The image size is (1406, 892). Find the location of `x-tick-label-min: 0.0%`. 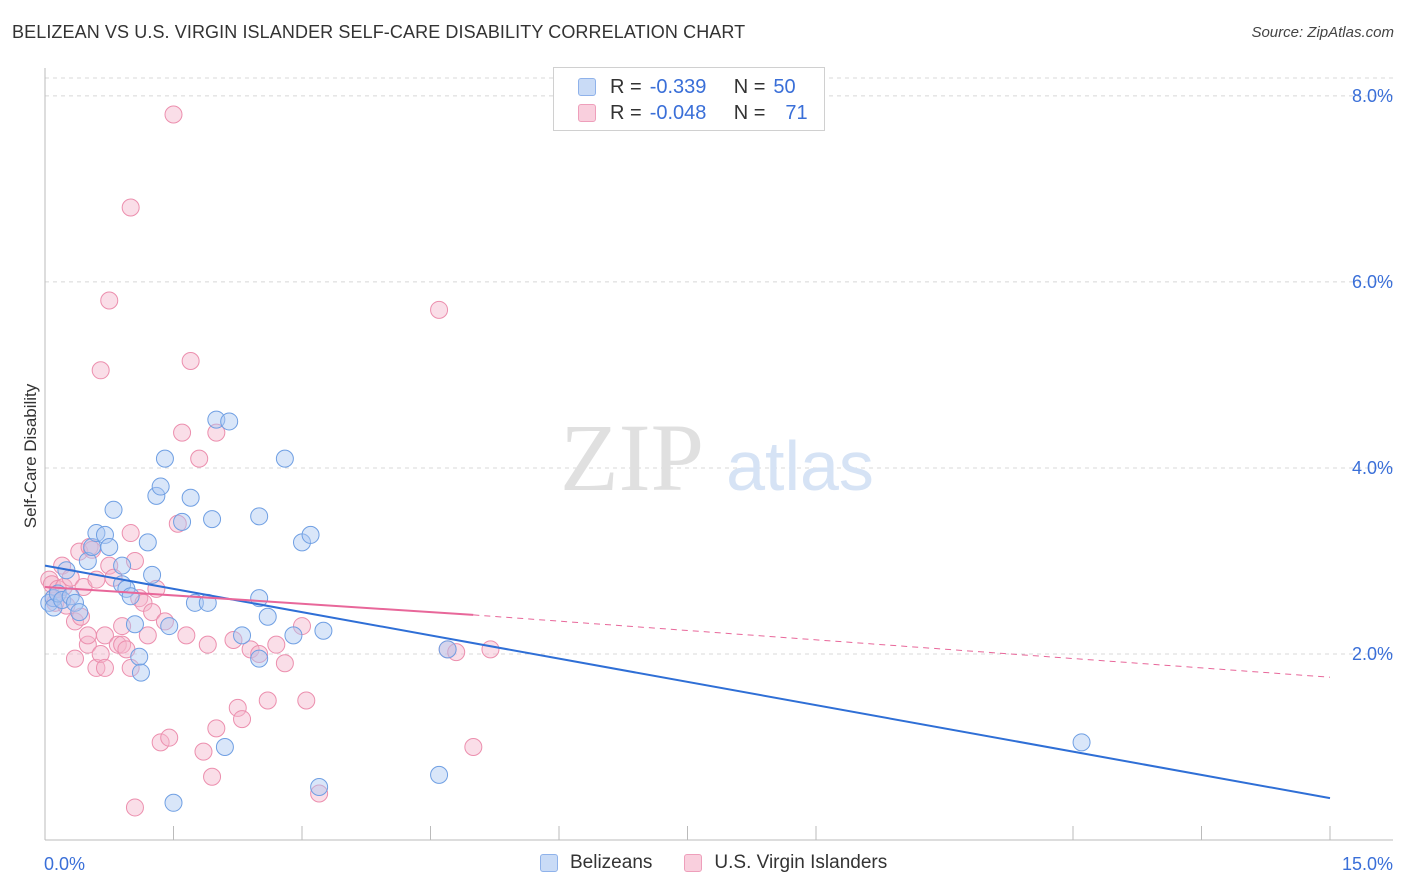

x-tick-label-min: 0.0% is located at coordinates (64, 864).